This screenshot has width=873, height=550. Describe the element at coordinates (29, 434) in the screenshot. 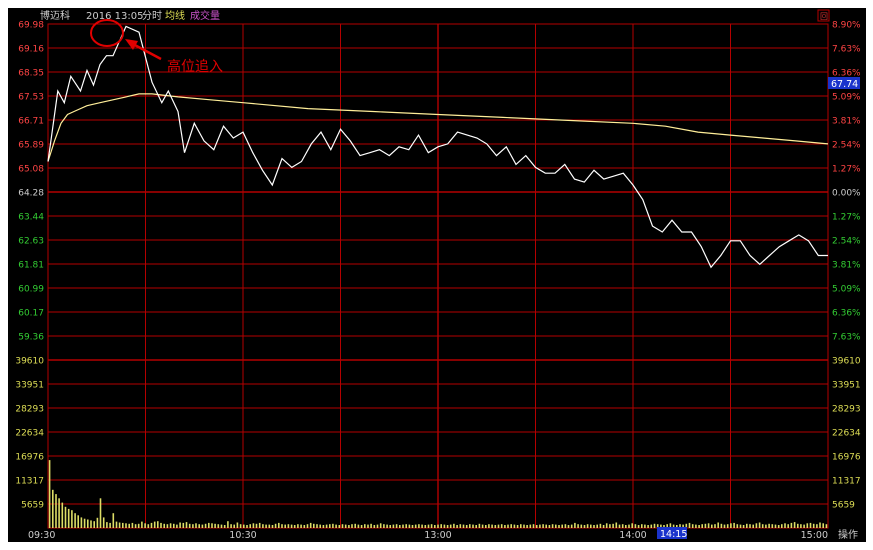

I see `volume-tick-label: 22634` at that location.